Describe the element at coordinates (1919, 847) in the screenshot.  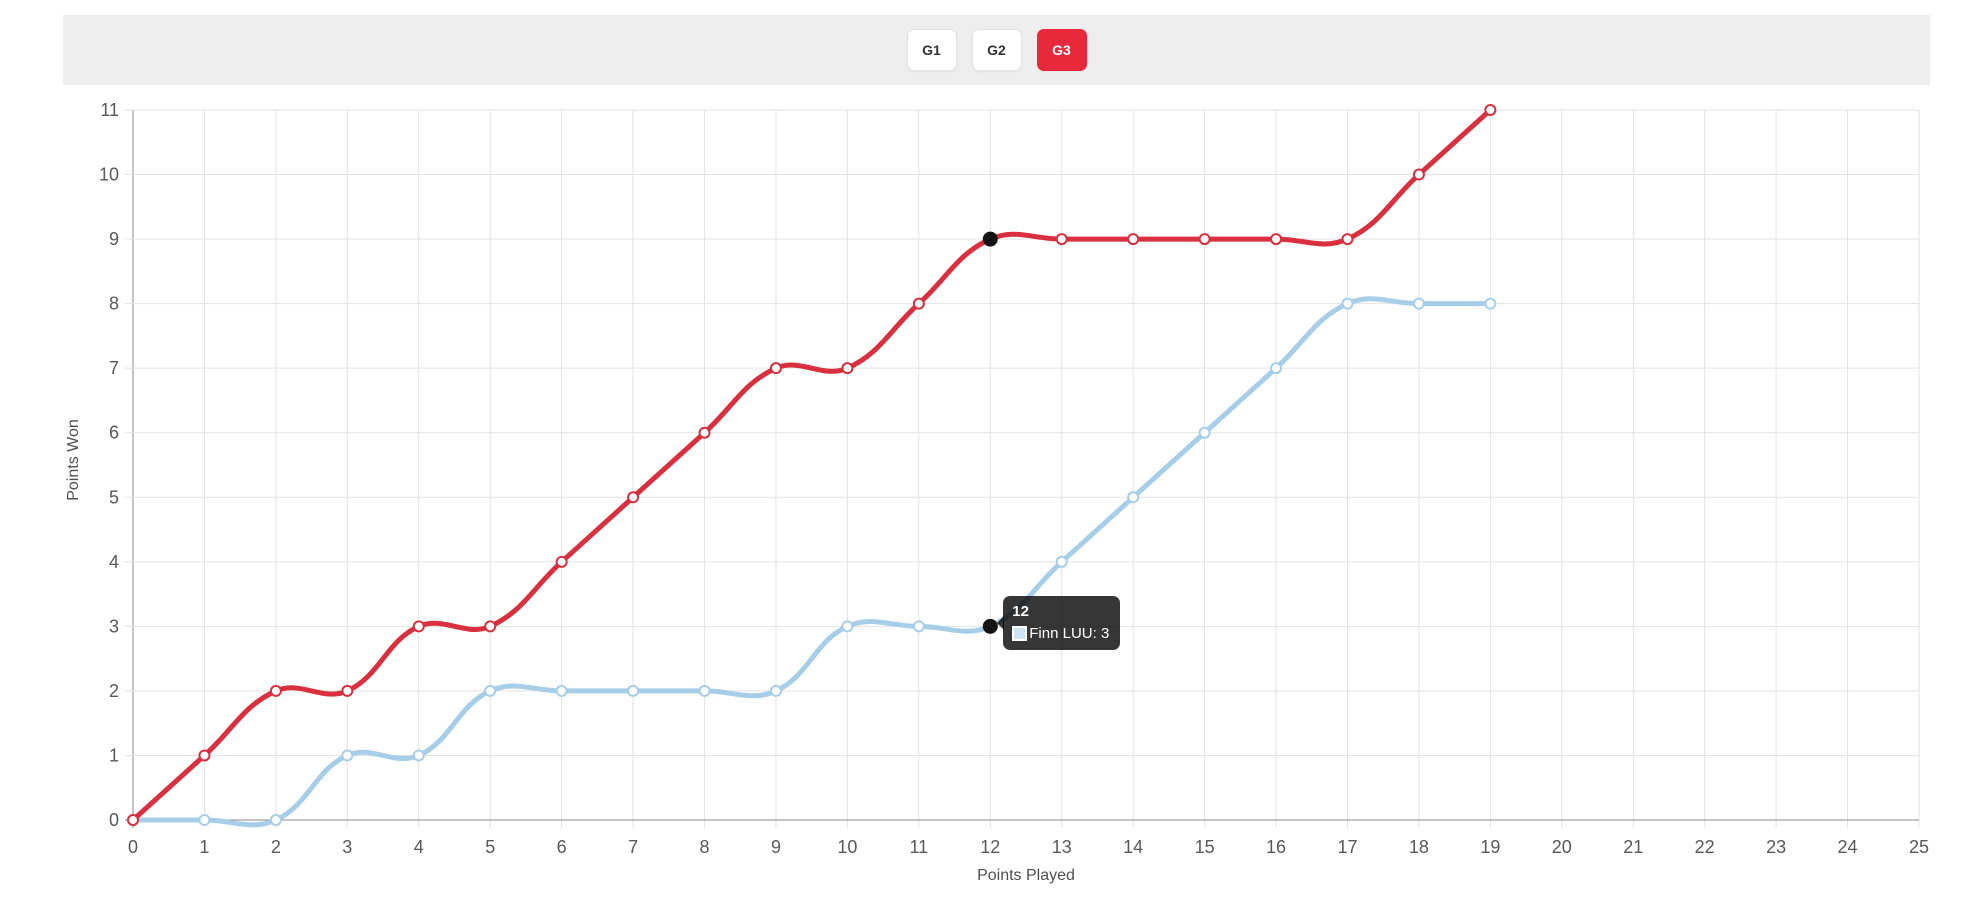
I see `svg-text: 25` at that location.